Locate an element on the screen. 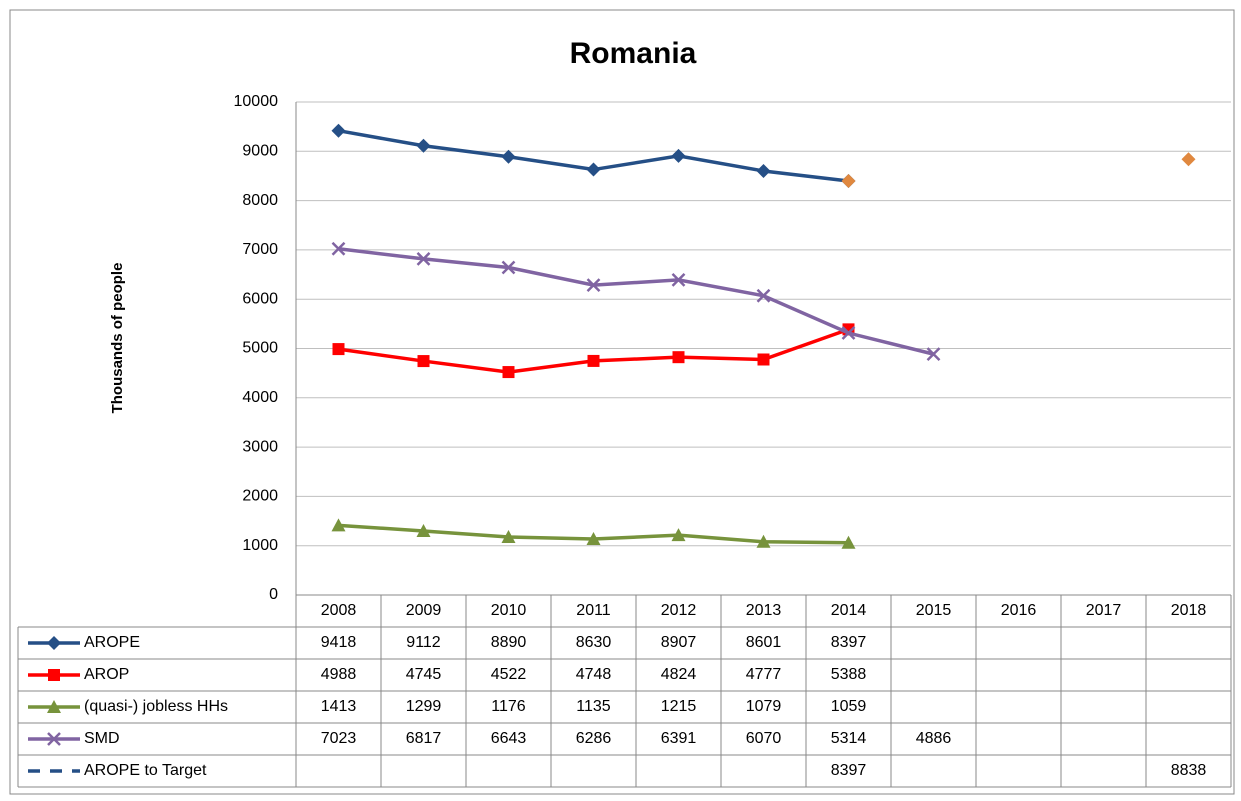 This screenshot has width=1241, height=801. y-tick-label: 7000 is located at coordinates (260, 249).